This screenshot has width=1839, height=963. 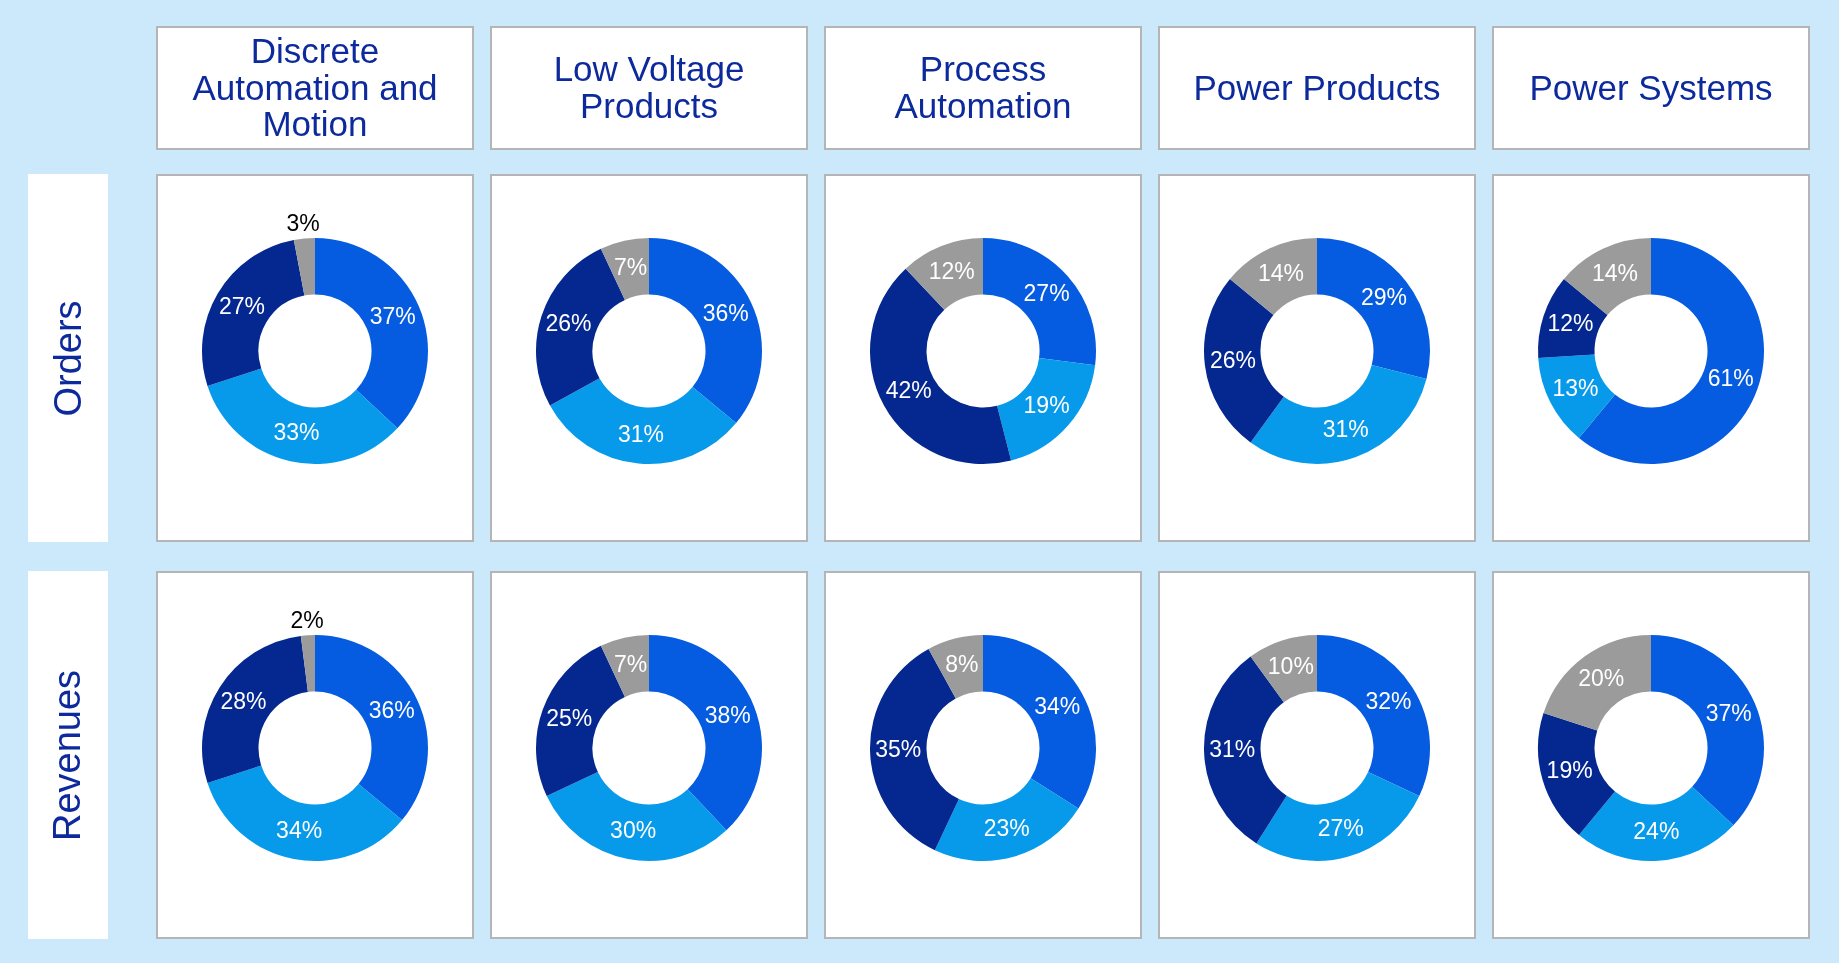 What do you see at coordinates (1006, 827) in the screenshot?
I see `data-label: 23%` at bounding box center [1006, 827].